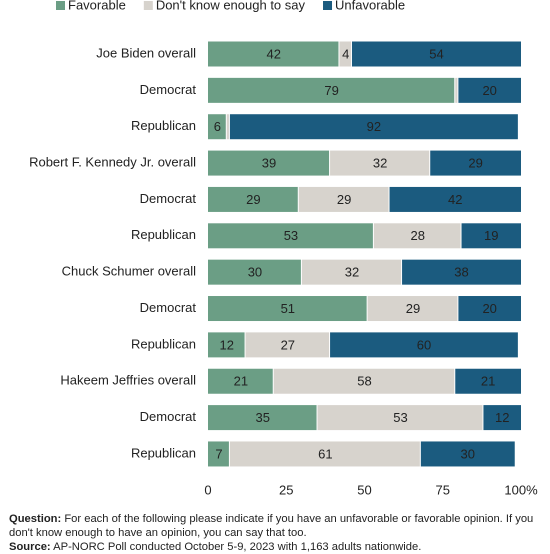 The width and height of the screenshot is (550, 554). I want to click on data-label: 60, so click(424, 344).